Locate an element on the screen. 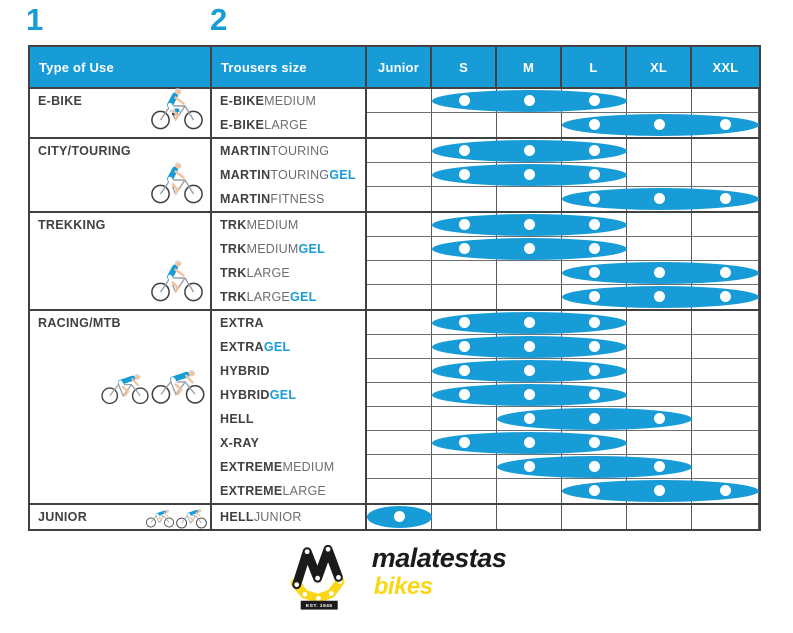 This screenshot has height=633, width=793. table-row: HELL is located at coordinates (485, 419).